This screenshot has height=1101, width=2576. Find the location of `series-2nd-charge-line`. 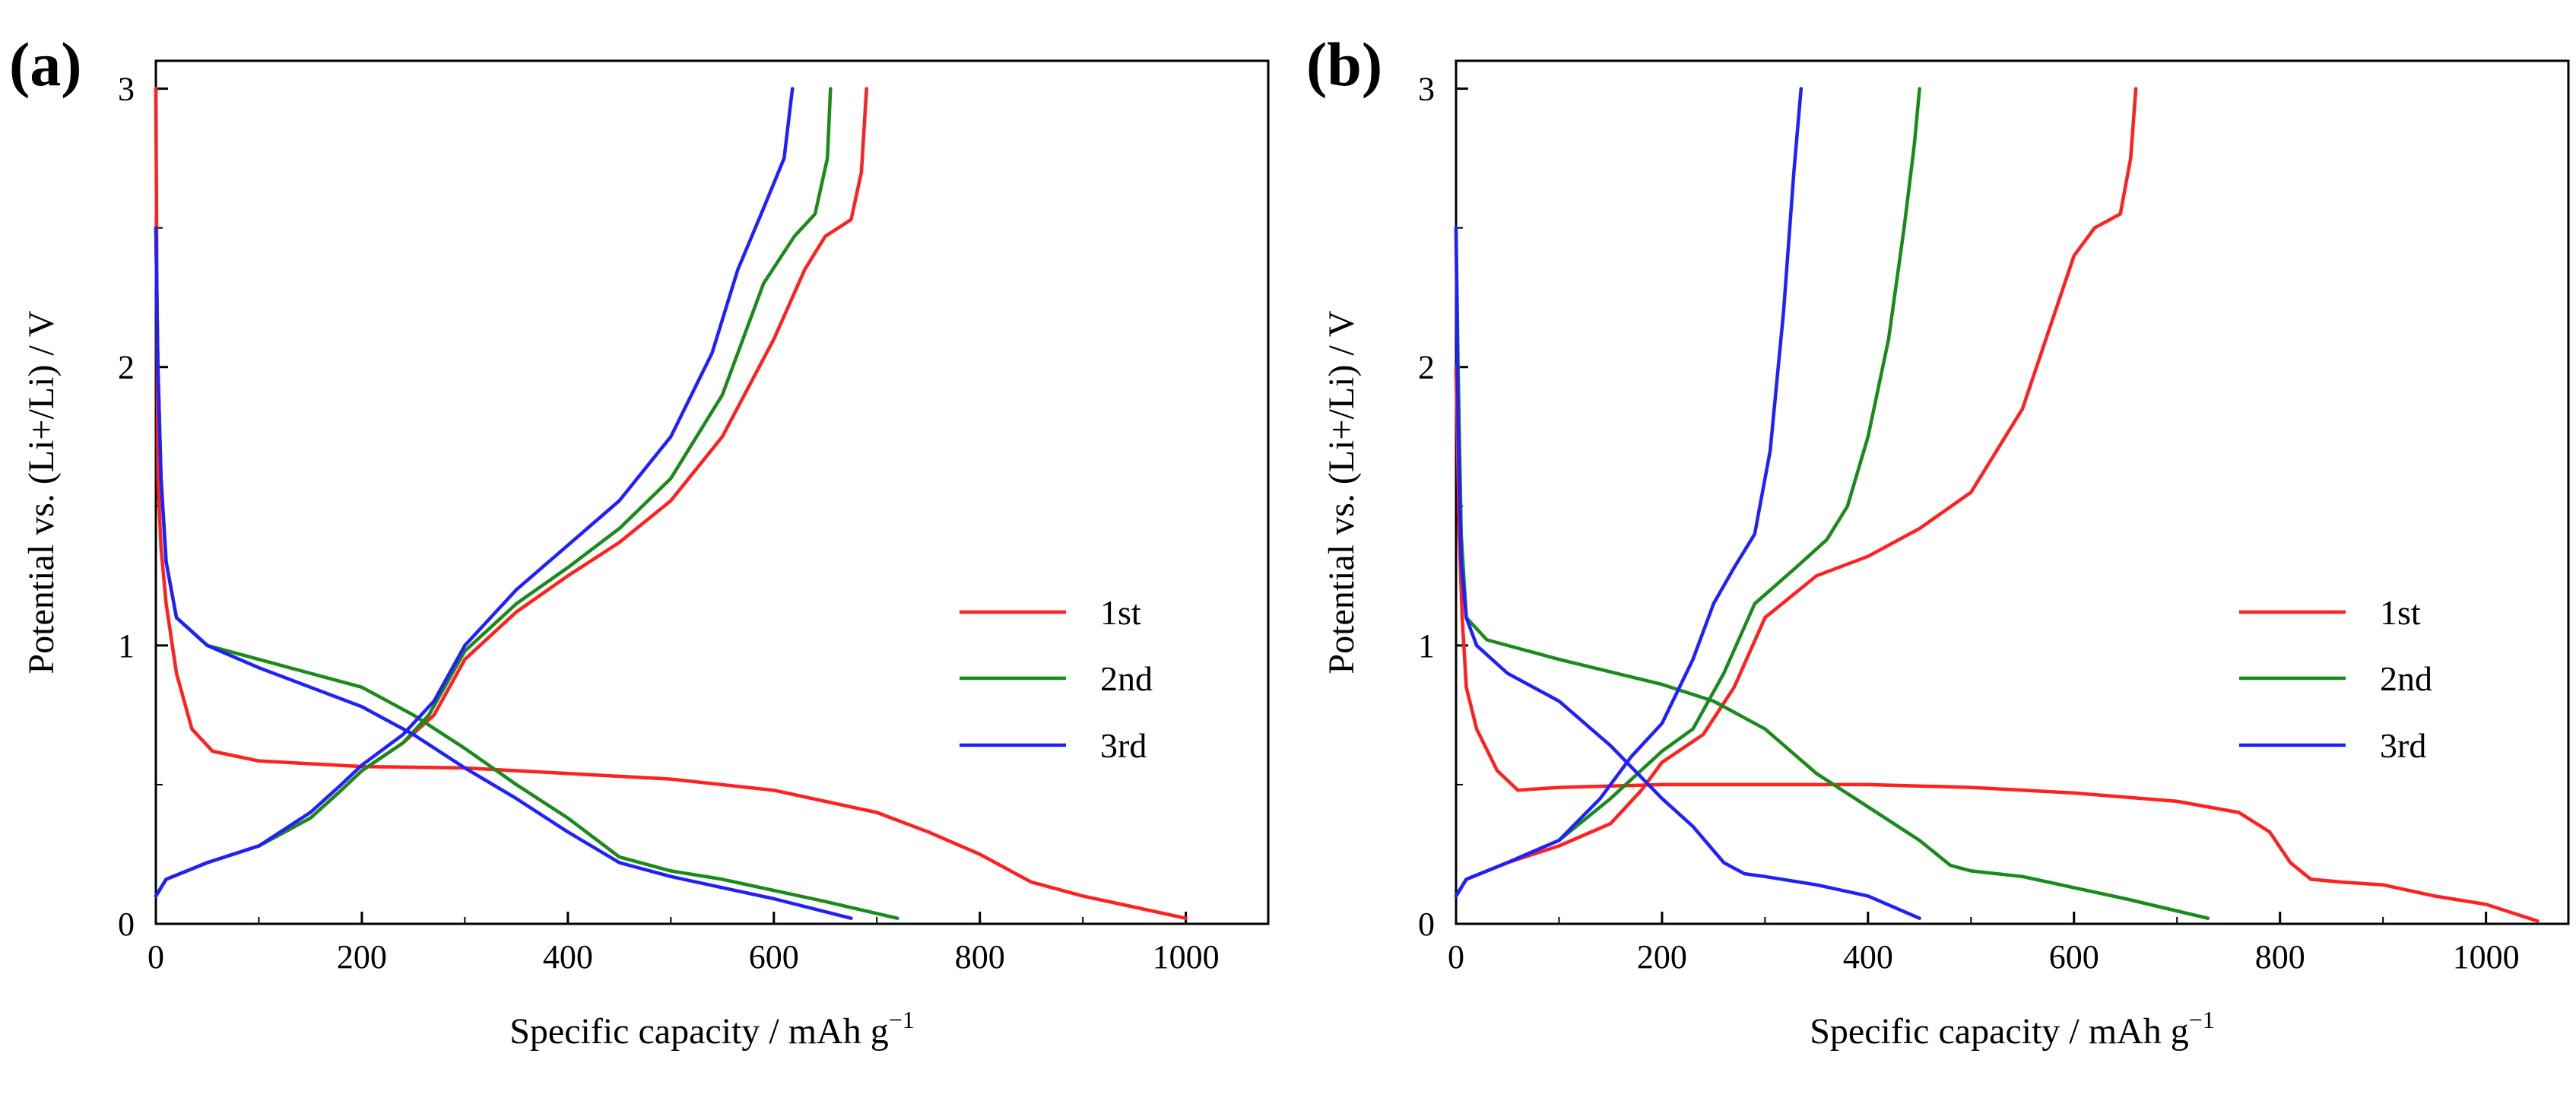

series-2nd-charge-line is located at coordinates (1687, 493).